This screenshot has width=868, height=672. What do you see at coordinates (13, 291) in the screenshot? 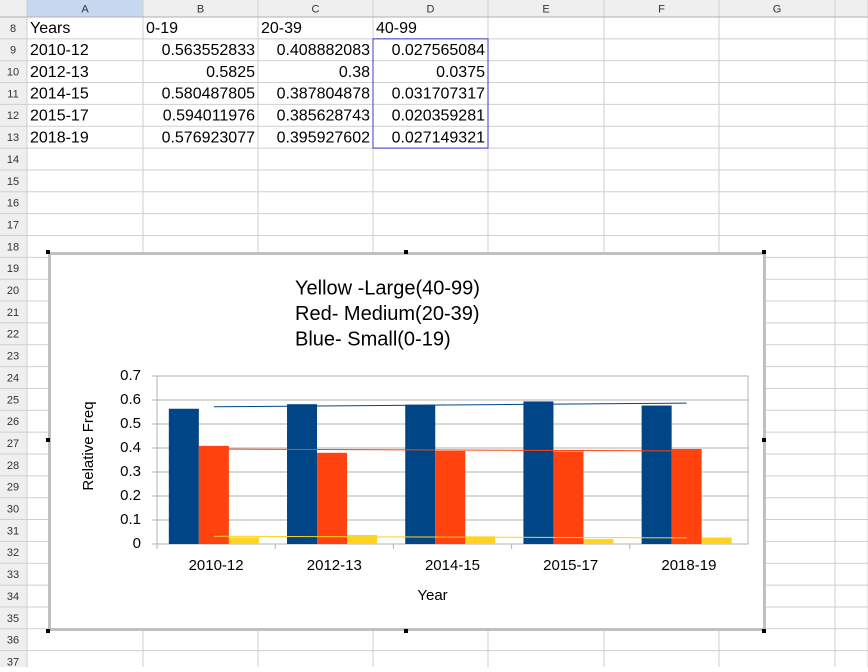
I see `row-header: 20` at bounding box center [13, 291].